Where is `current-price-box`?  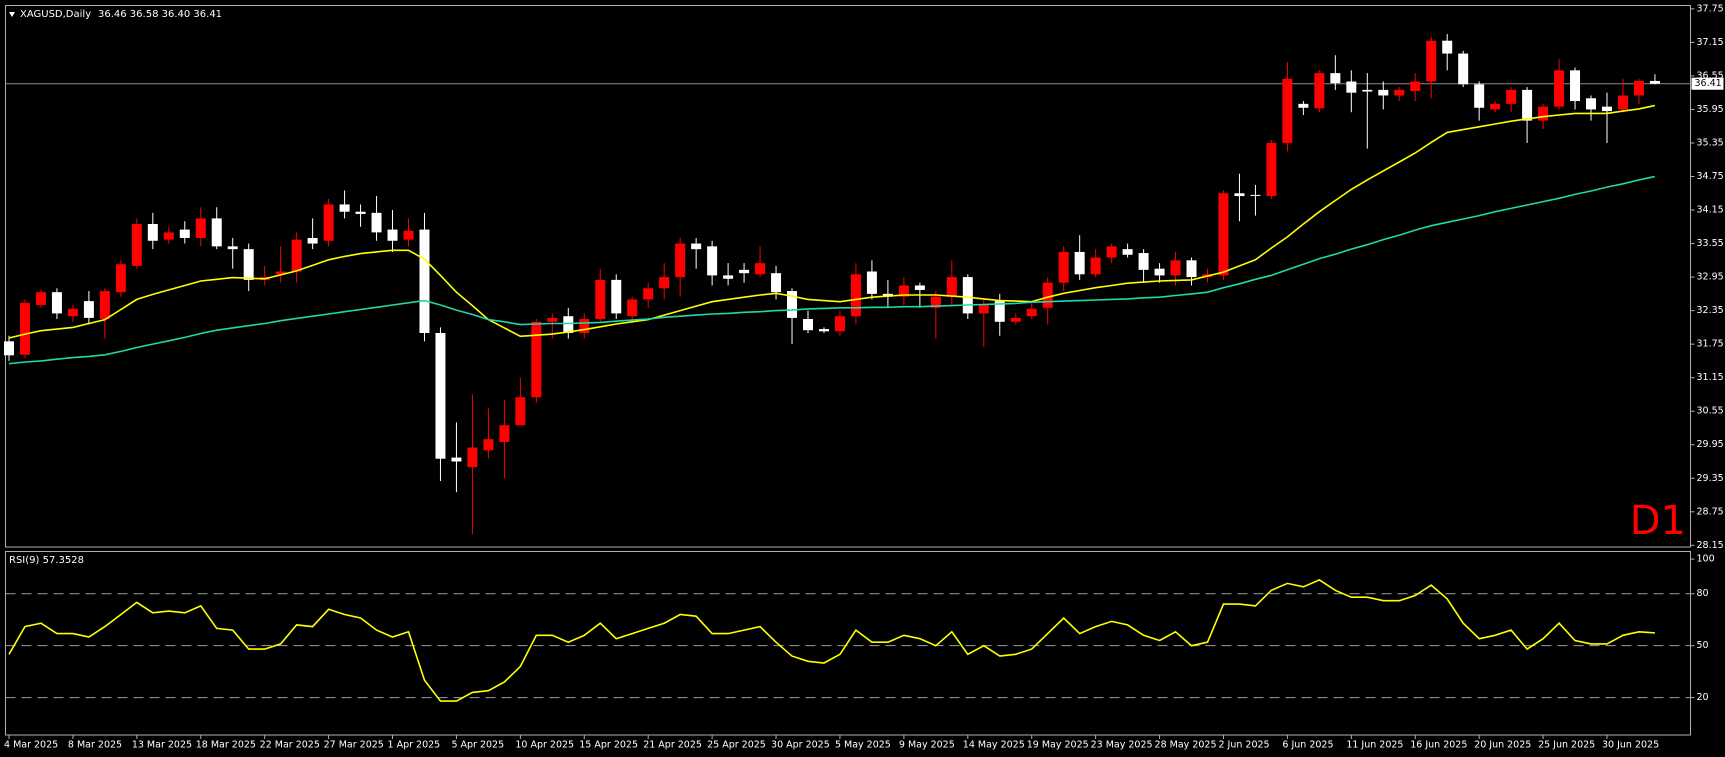
current-price-box is located at coordinates (1707, 83).